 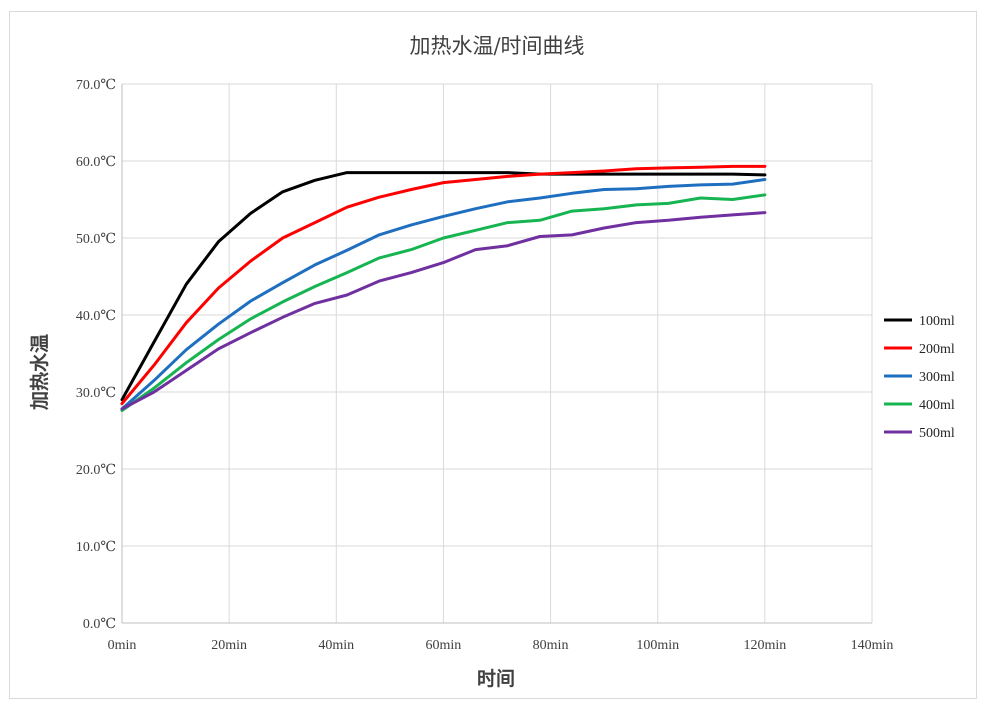 What do you see at coordinates (96, 85) in the screenshot?
I see `y-tick-label: 70.0℃` at bounding box center [96, 85].